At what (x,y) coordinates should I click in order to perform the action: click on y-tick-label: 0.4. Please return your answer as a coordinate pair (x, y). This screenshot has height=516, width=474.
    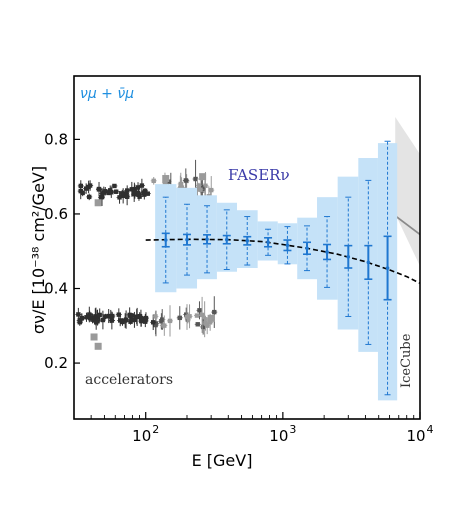
    Looking at the image, I should click on (56, 289).